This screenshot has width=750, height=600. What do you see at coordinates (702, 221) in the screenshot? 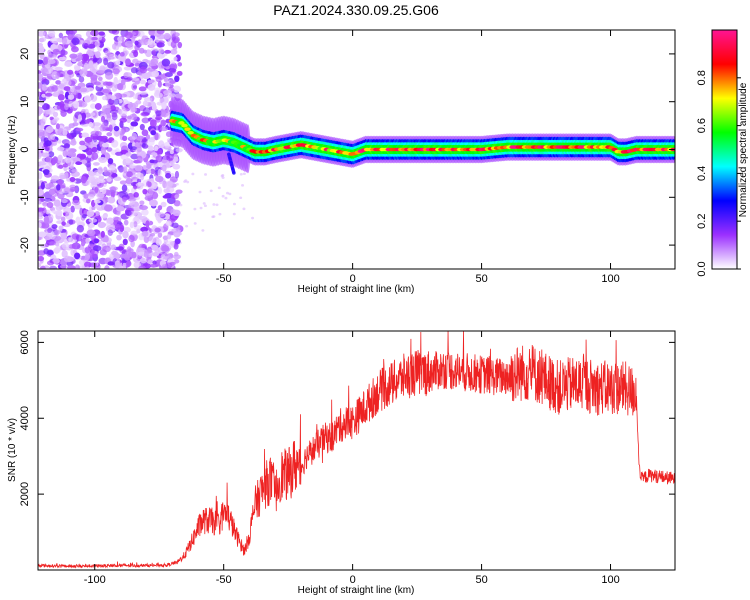
I see `colorbar-tick-label: 0.2` at bounding box center [702, 221].